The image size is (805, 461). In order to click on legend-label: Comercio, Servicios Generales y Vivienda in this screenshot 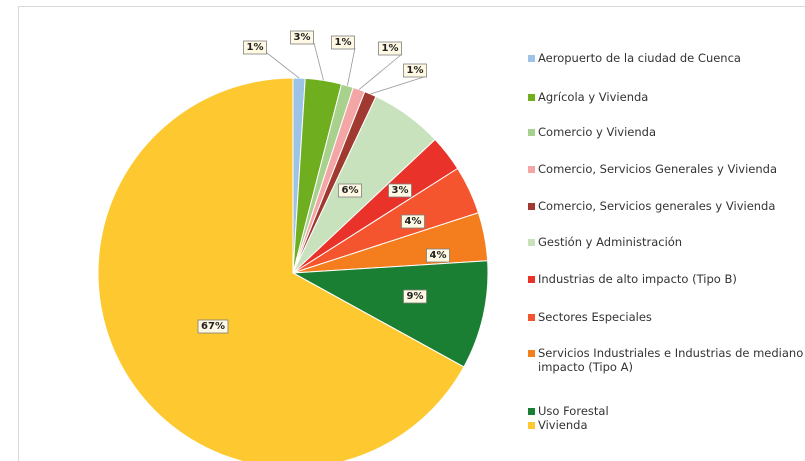, I will do `click(658, 169)`.